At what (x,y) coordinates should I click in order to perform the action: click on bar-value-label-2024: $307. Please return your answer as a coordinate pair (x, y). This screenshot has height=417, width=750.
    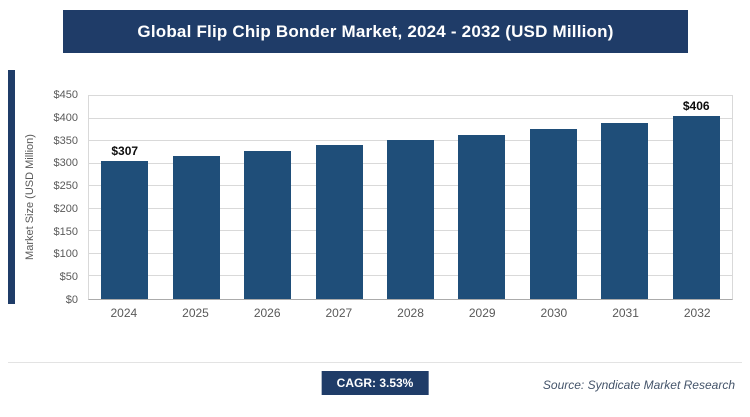
    Looking at the image, I should click on (125, 150).